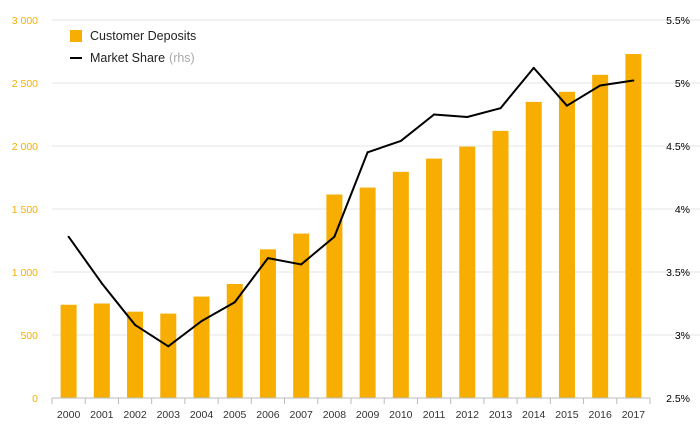 The height and width of the screenshot is (433, 700). What do you see at coordinates (182, 57) in the screenshot?
I see `legend-rhs-note: (rhs)` at bounding box center [182, 57].